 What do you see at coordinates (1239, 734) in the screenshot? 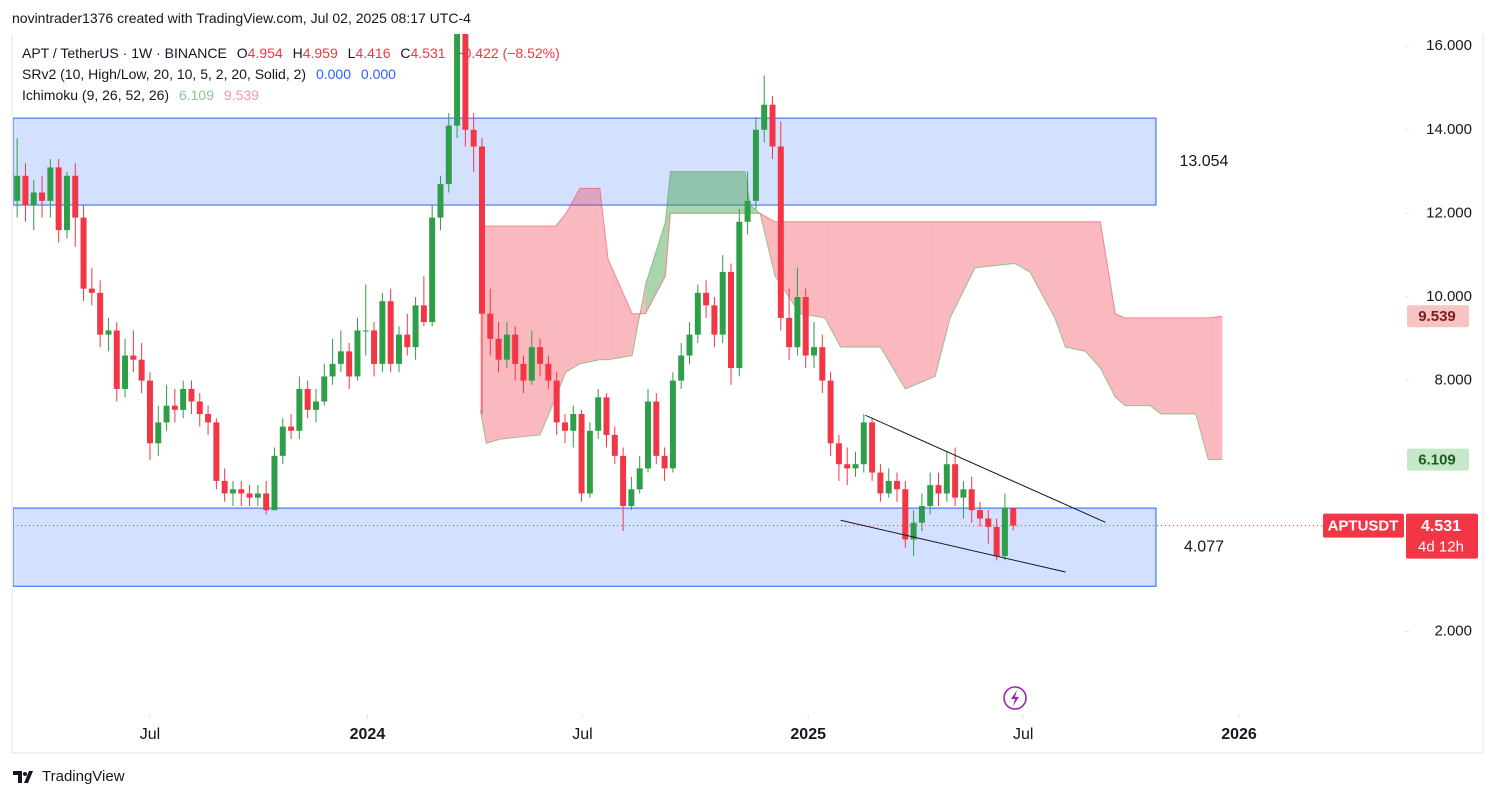
I see `x-tick-label: 2026` at bounding box center [1239, 734].